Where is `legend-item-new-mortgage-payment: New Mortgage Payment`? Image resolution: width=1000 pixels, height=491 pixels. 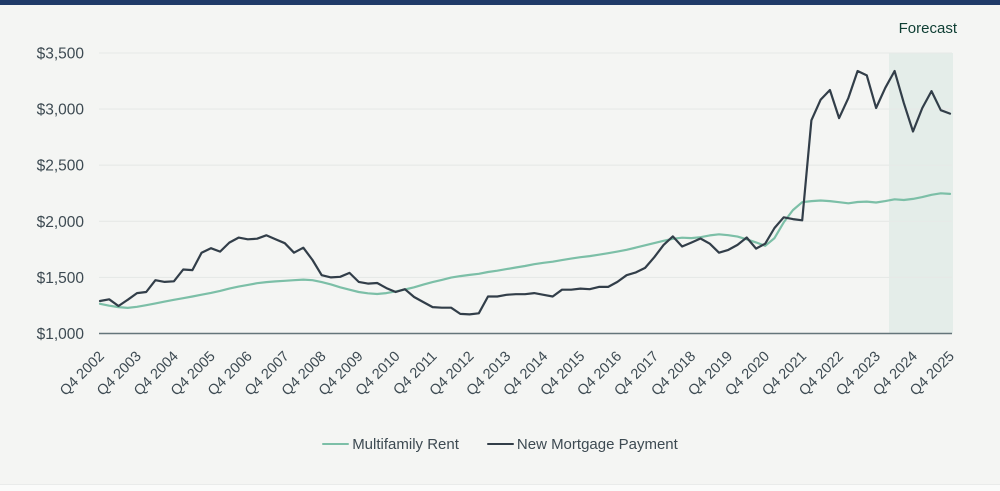
legend-item-new-mortgage-payment: New Mortgage Payment is located at coordinates (582, 444).